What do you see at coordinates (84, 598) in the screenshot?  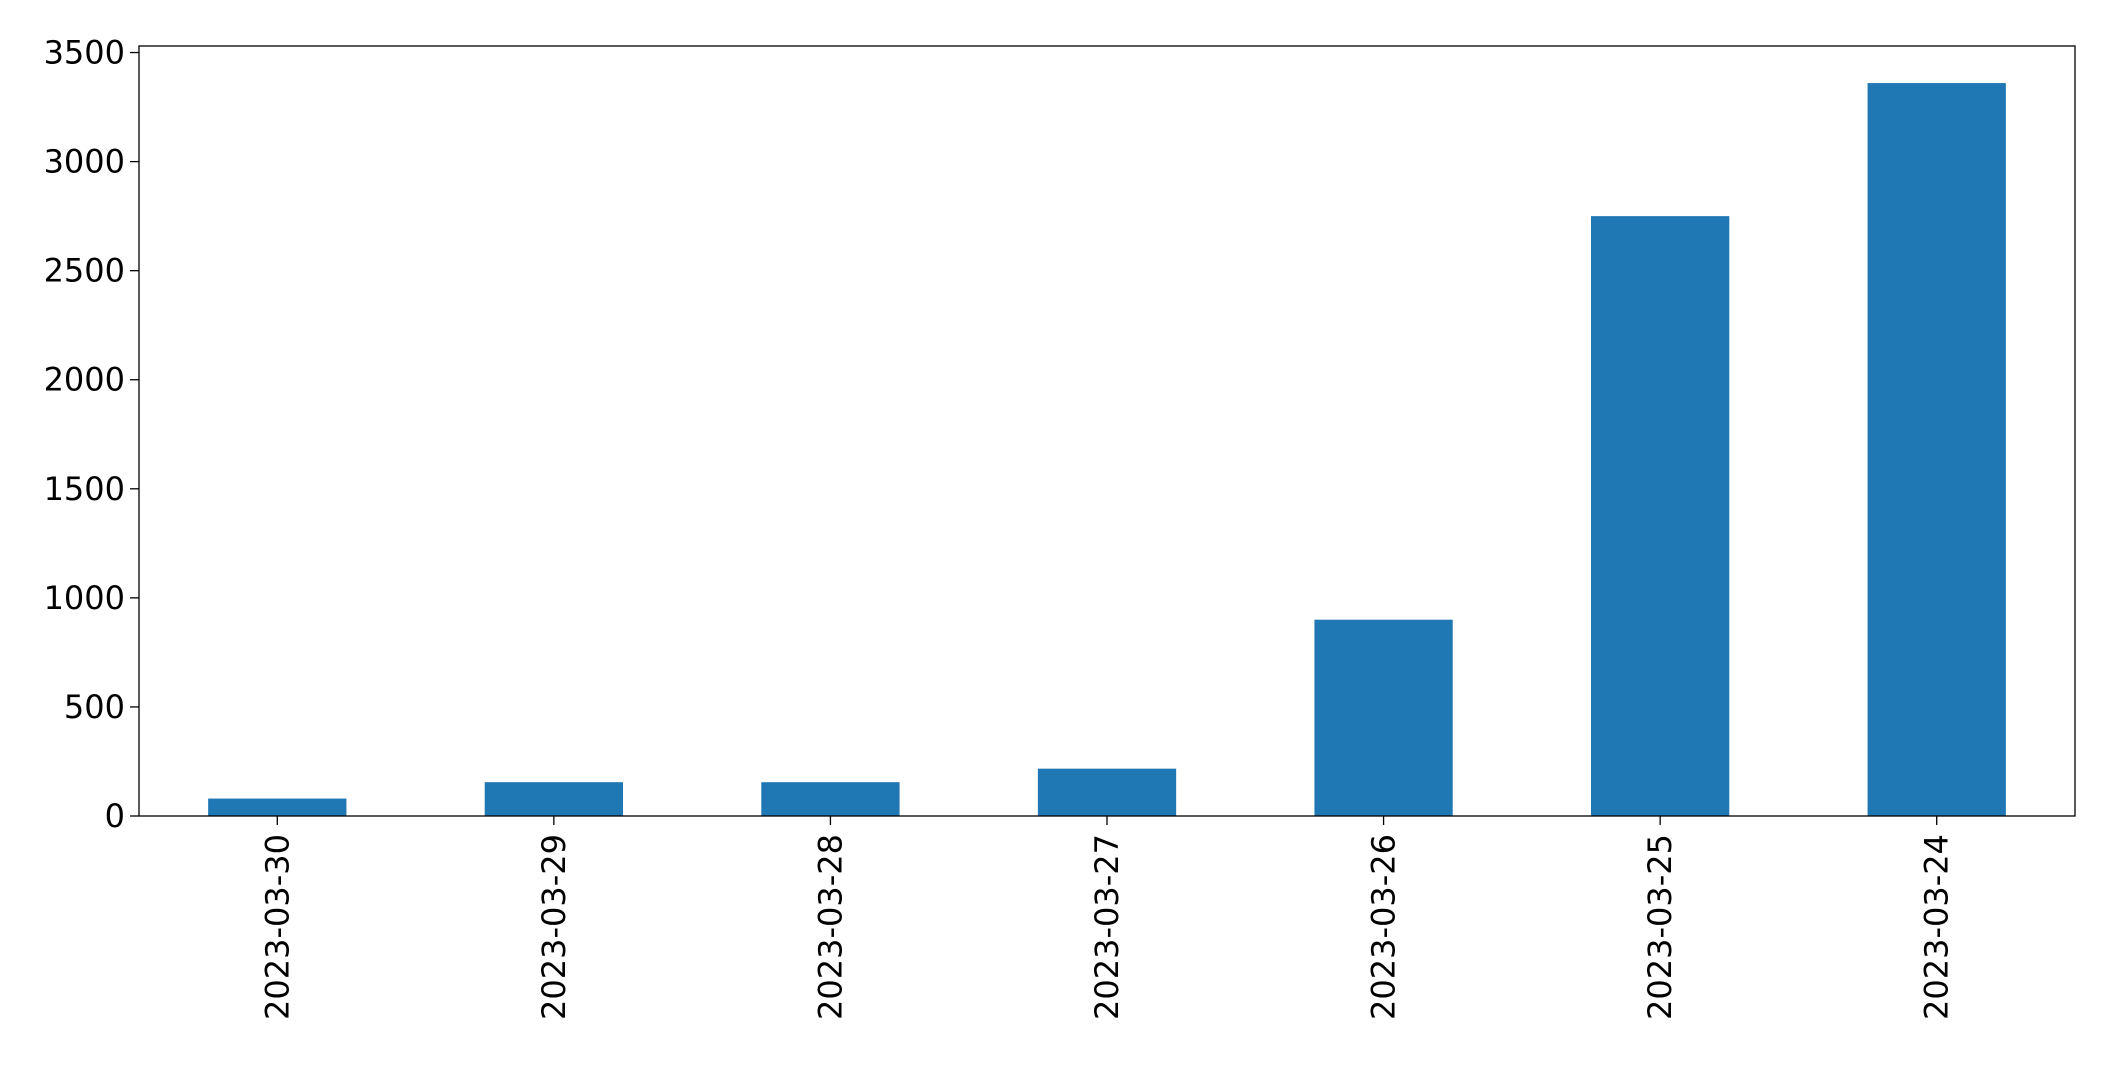 I see `y-tick-label: 1000` at bounding box center [84, 598].